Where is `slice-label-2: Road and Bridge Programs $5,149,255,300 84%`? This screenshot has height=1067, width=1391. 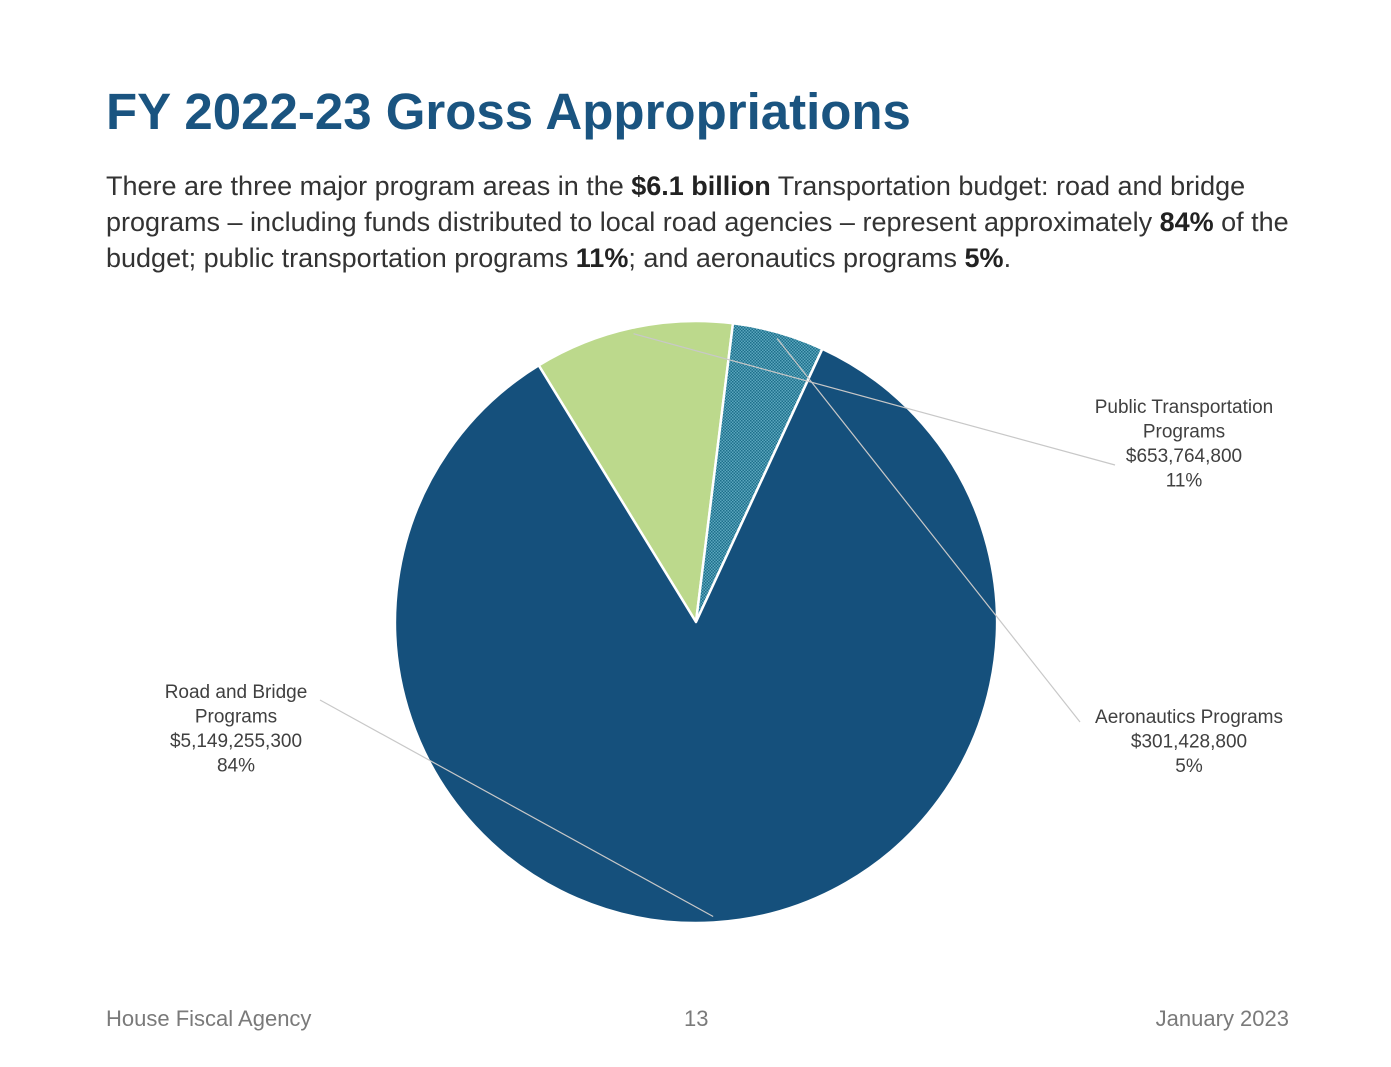
slice-label-2: Road and Bridge Programs $5,149,255,300 84% is located at coordinates (236, 729).